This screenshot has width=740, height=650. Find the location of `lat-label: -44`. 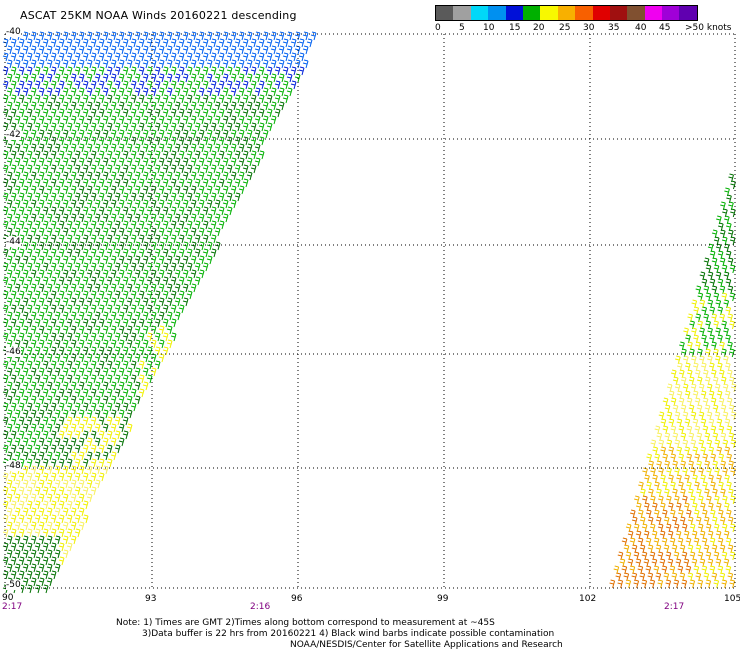

lat-label: -44 is located at coordinates (13, 242).